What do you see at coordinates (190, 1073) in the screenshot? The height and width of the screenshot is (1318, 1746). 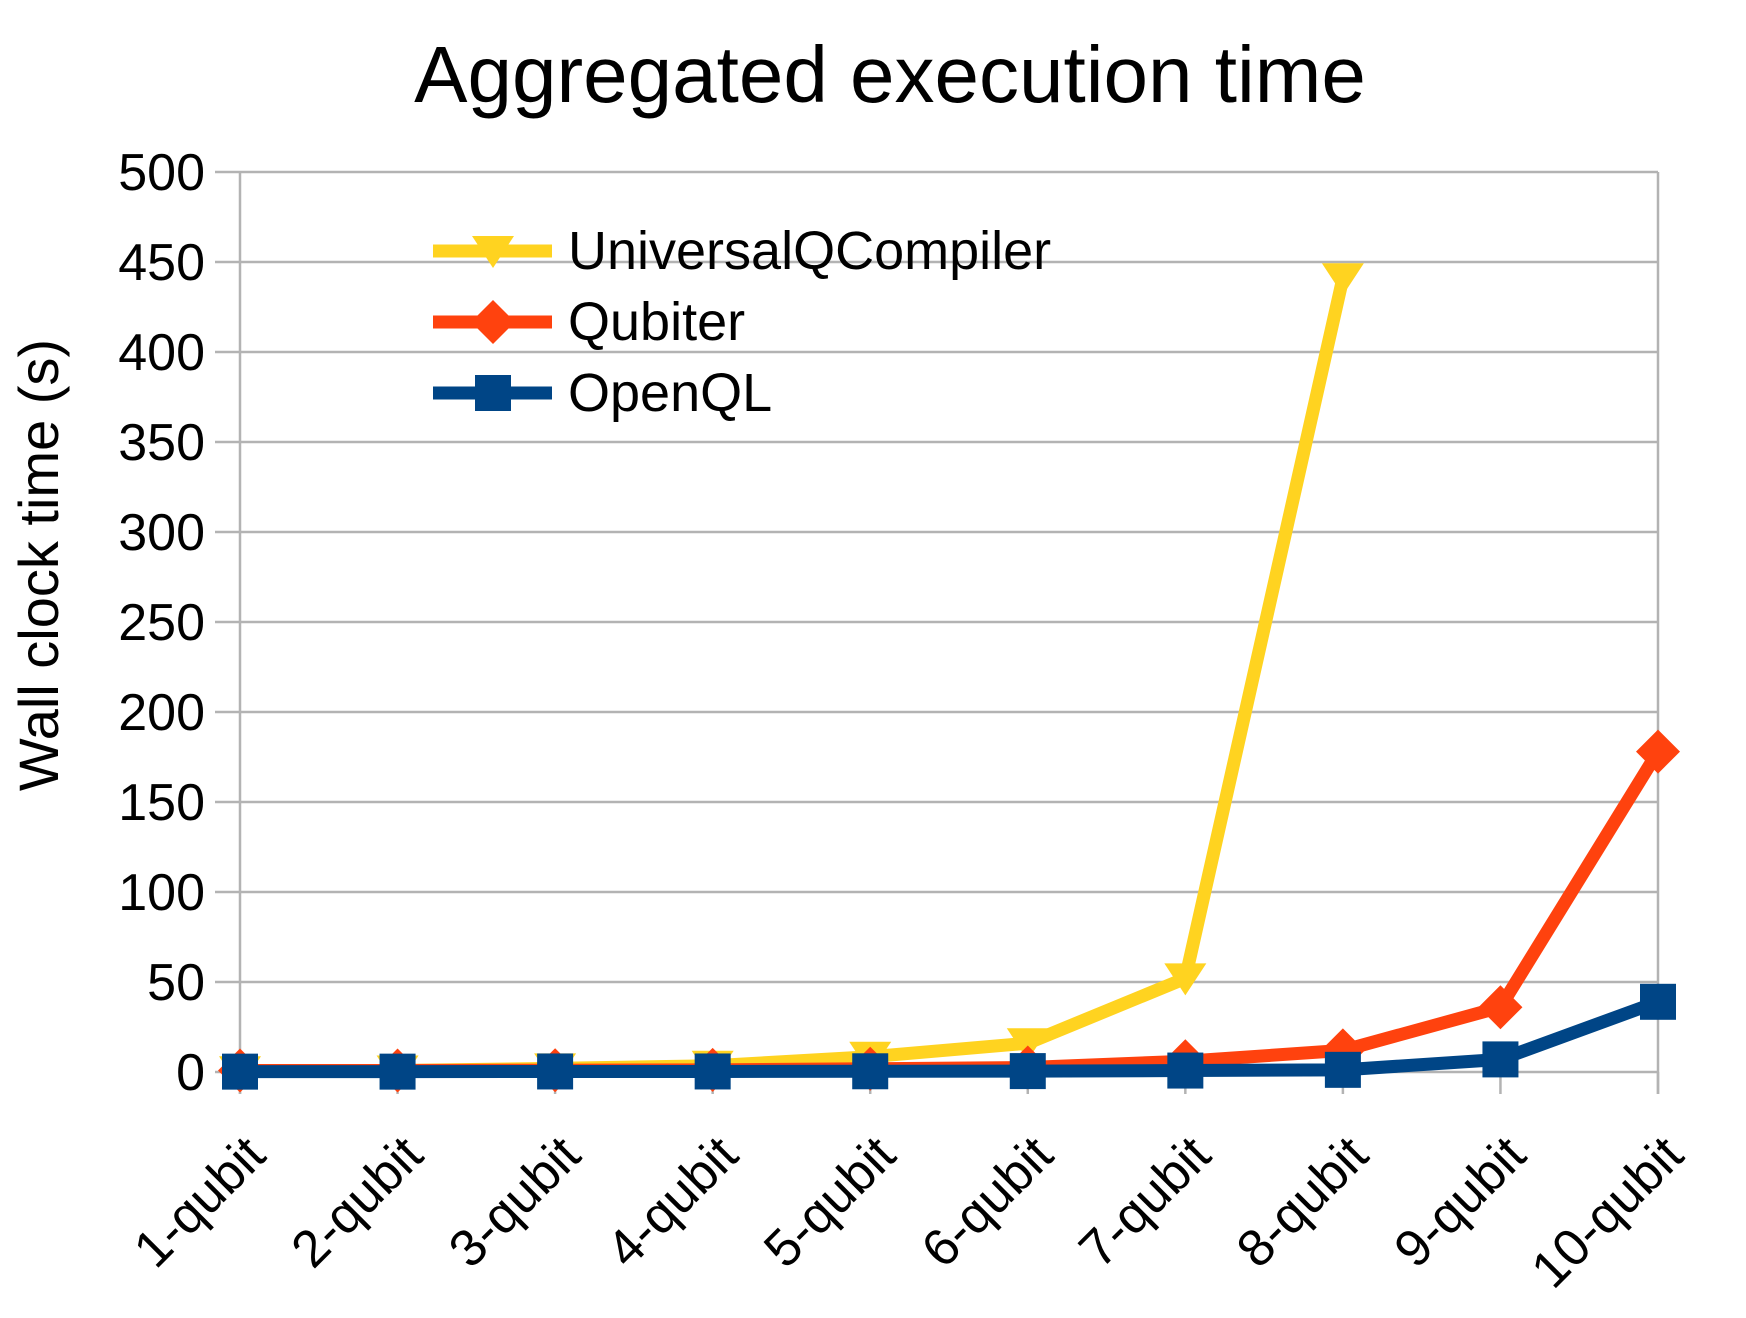 I see `y-tick-label: 0` at bounding box center [190, 1073].